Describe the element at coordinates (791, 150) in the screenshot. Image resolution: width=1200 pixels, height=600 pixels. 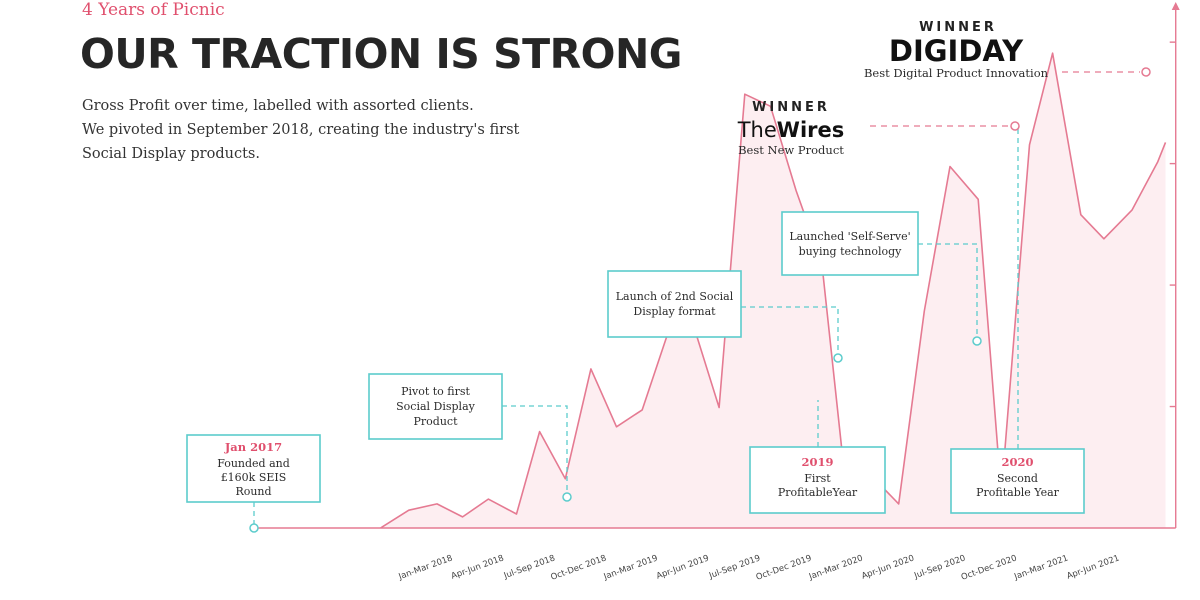
I see `award-subtitle: Best New Product` at that location.